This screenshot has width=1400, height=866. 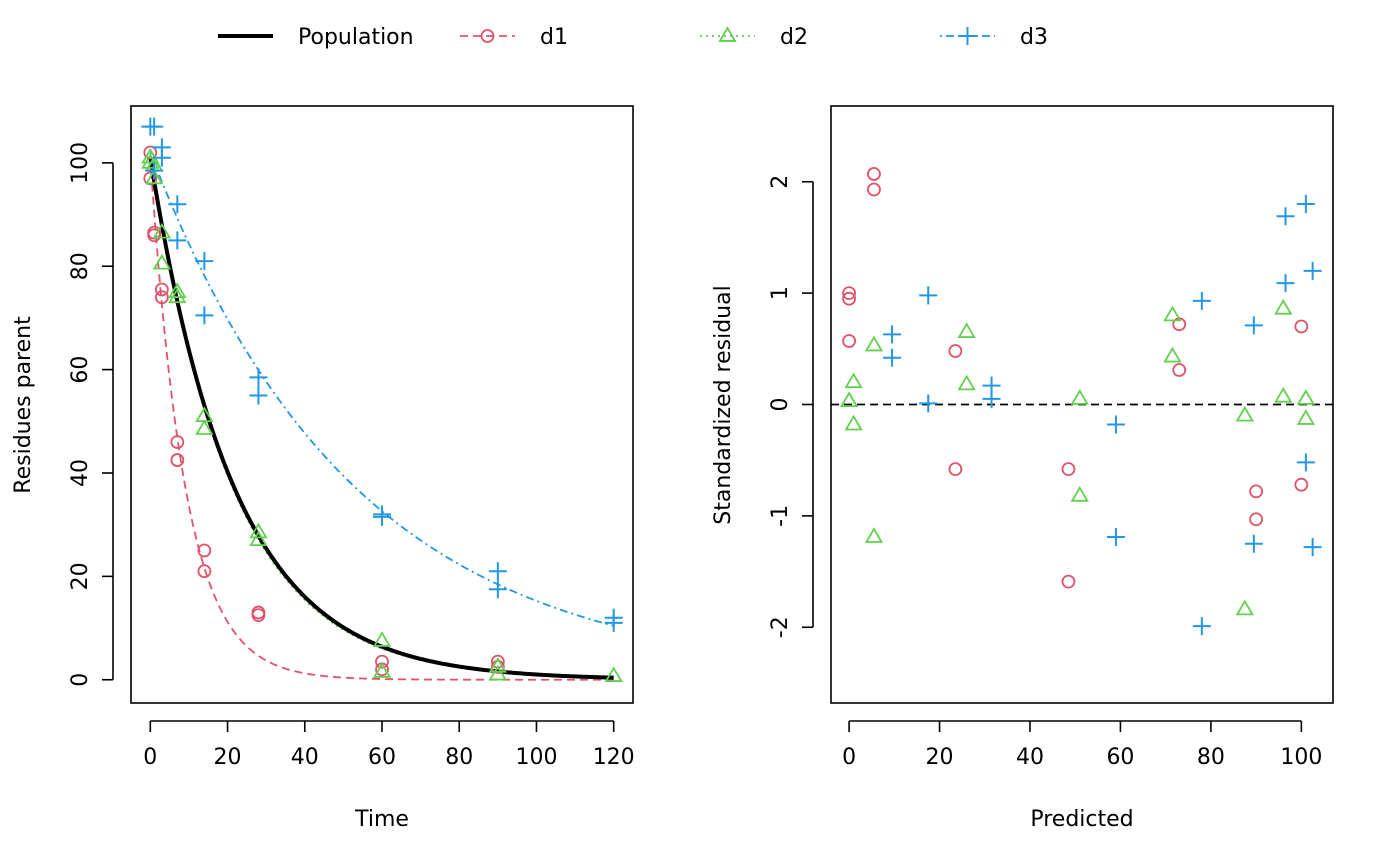 I want to click on y-tick-label: 100, so click(x=80, y=163).